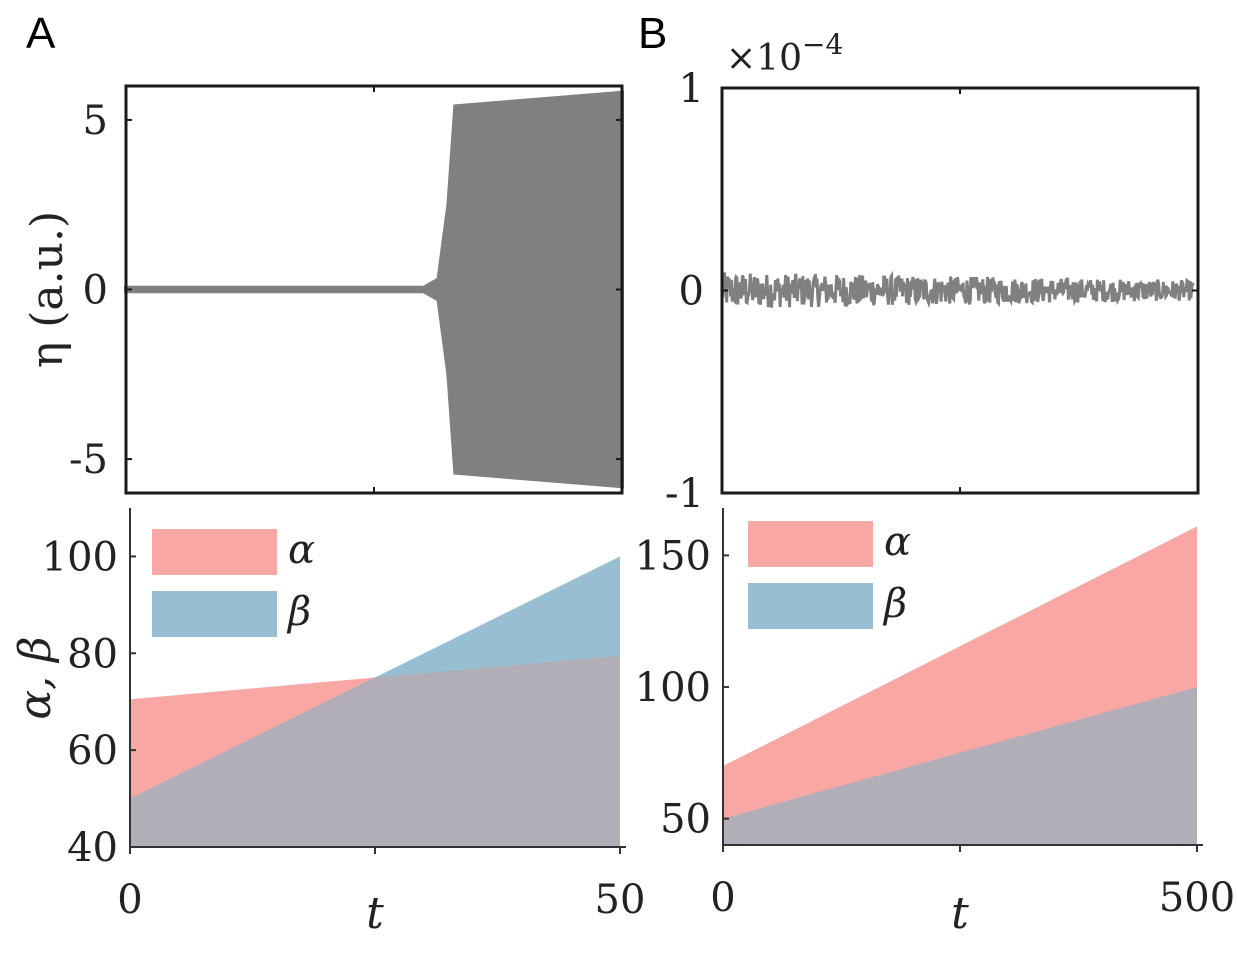 This screenshot has width=1238, height=956. Describe the element at coordinates (691, 89) in the screenshot. I see `y-tick-label: 1` at that location.